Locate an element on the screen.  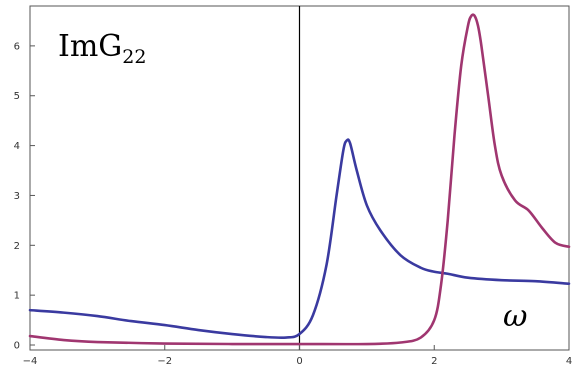
chart-title-subscript: 22 is located at coordinates (134, 57).